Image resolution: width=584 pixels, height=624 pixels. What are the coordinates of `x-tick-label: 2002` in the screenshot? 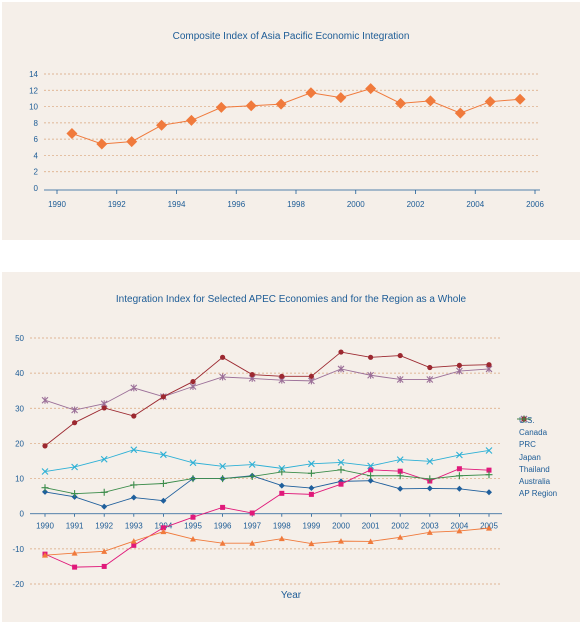 It's located at (416, 204).